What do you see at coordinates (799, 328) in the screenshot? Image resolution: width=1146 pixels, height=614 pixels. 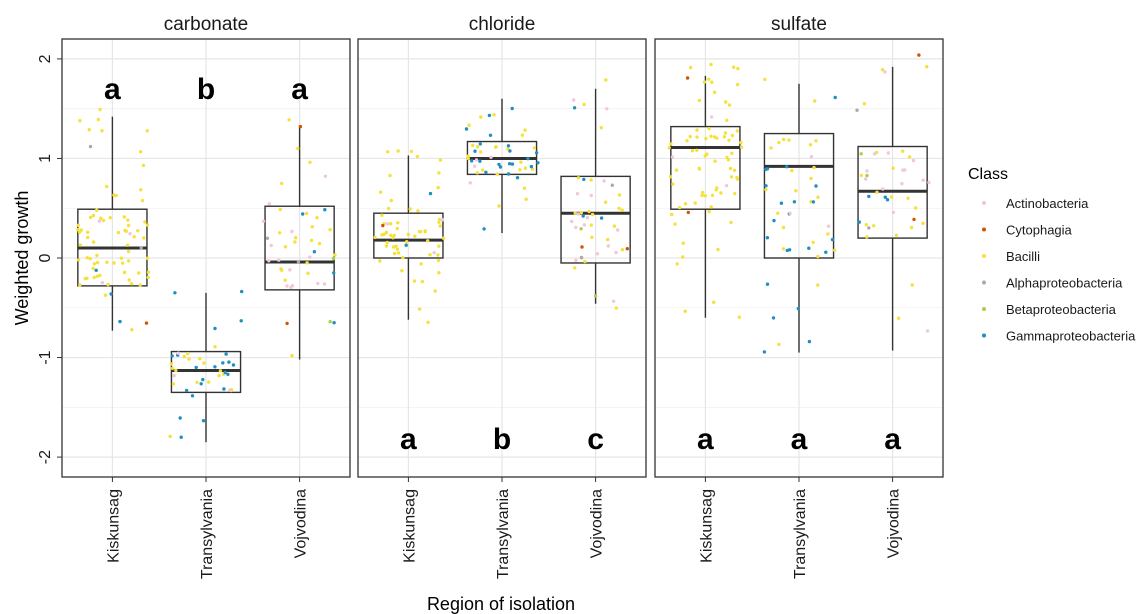 I see `box-Transylvania: a Transylvania` at bounding box center [799, 328].